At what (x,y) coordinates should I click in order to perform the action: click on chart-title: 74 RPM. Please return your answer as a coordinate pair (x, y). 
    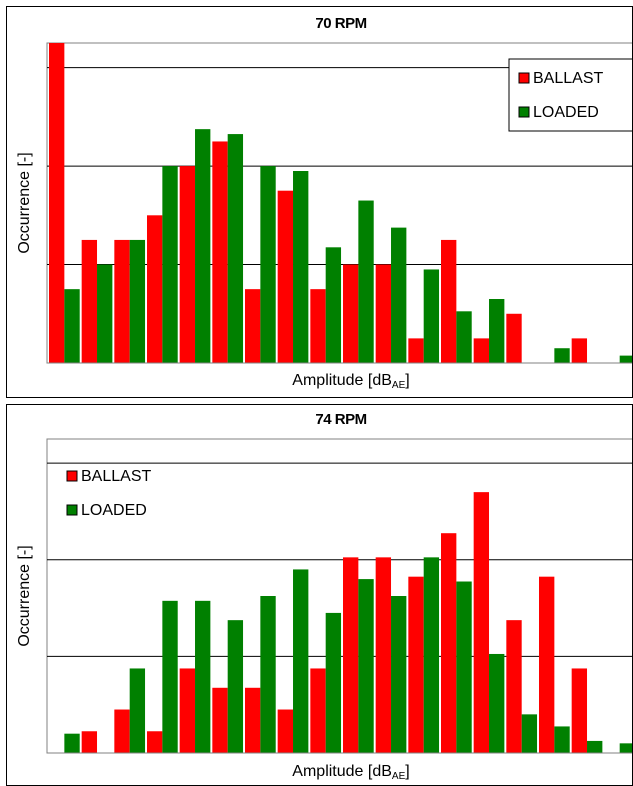
    Looking at the image, I should click on (340, 419).